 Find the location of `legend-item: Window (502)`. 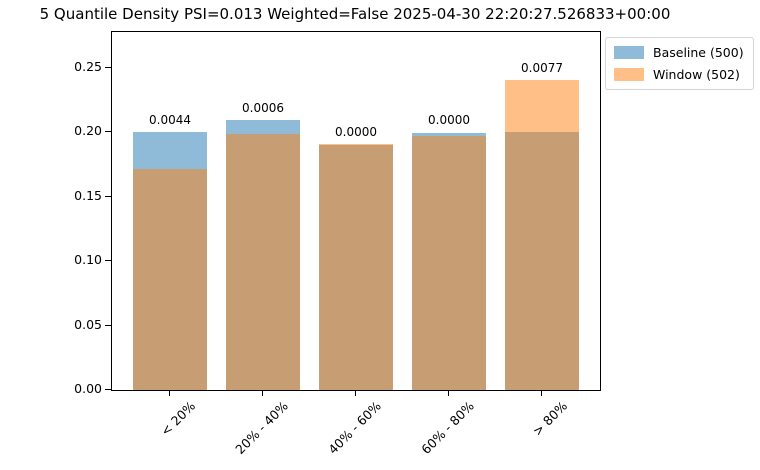

legend-item: Window (502) is located at coordinates (679, 74).